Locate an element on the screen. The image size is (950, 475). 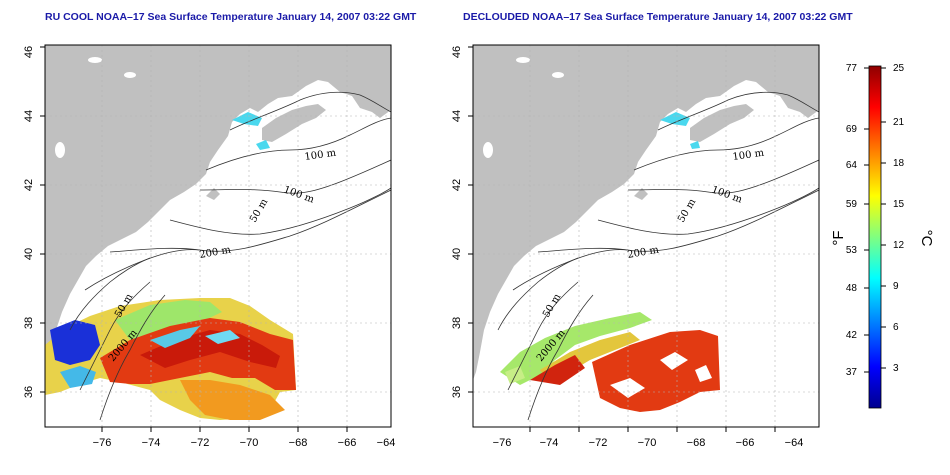
fahrenheit-tick: 37 is located at coordinates (852, 372).